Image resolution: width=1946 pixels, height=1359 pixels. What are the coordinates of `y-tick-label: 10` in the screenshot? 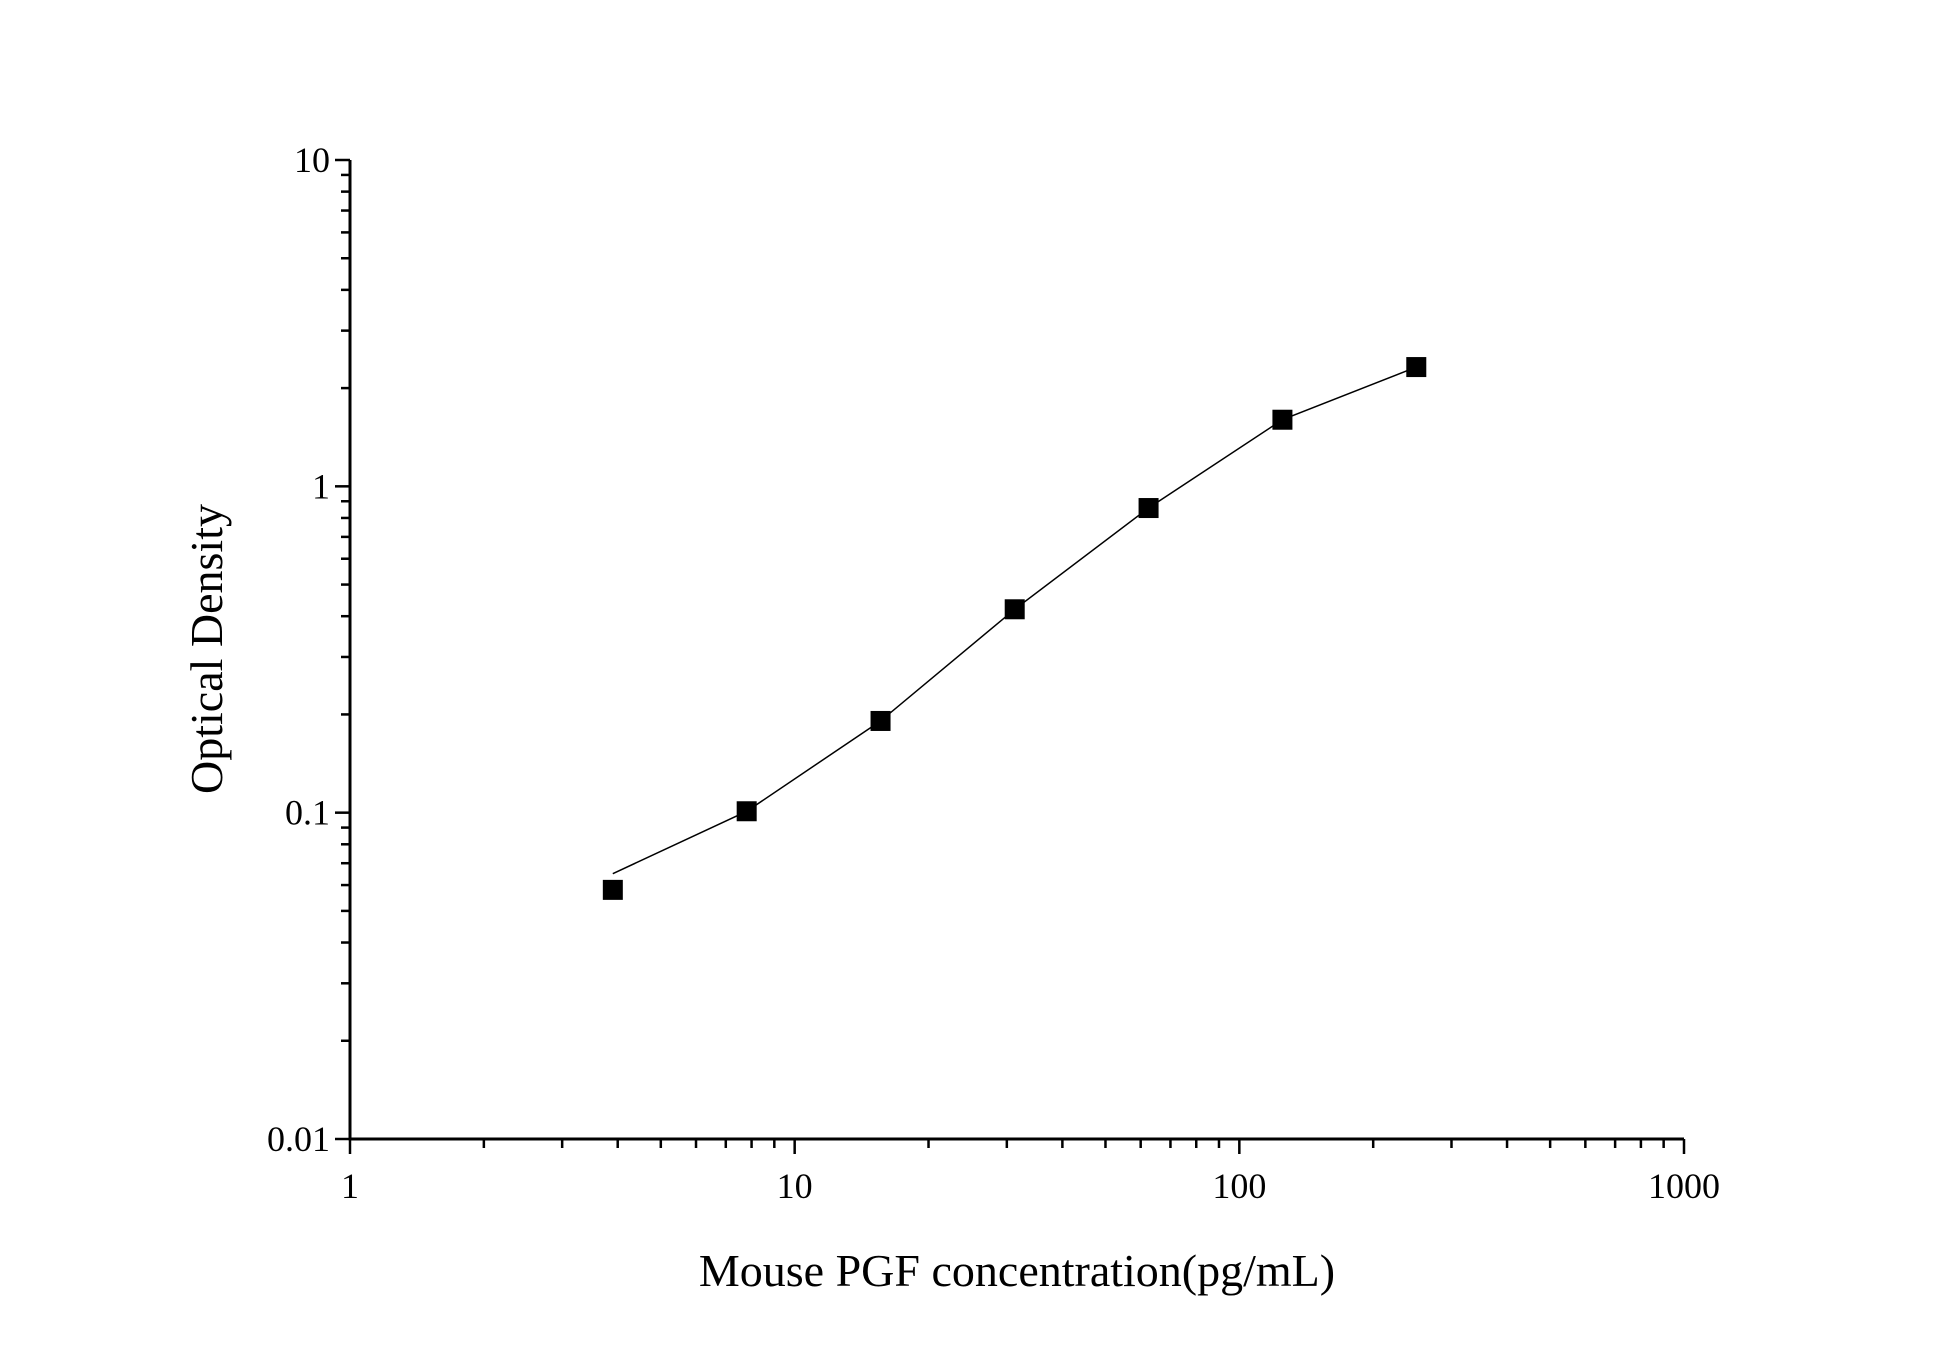 It's located at (312, 160).